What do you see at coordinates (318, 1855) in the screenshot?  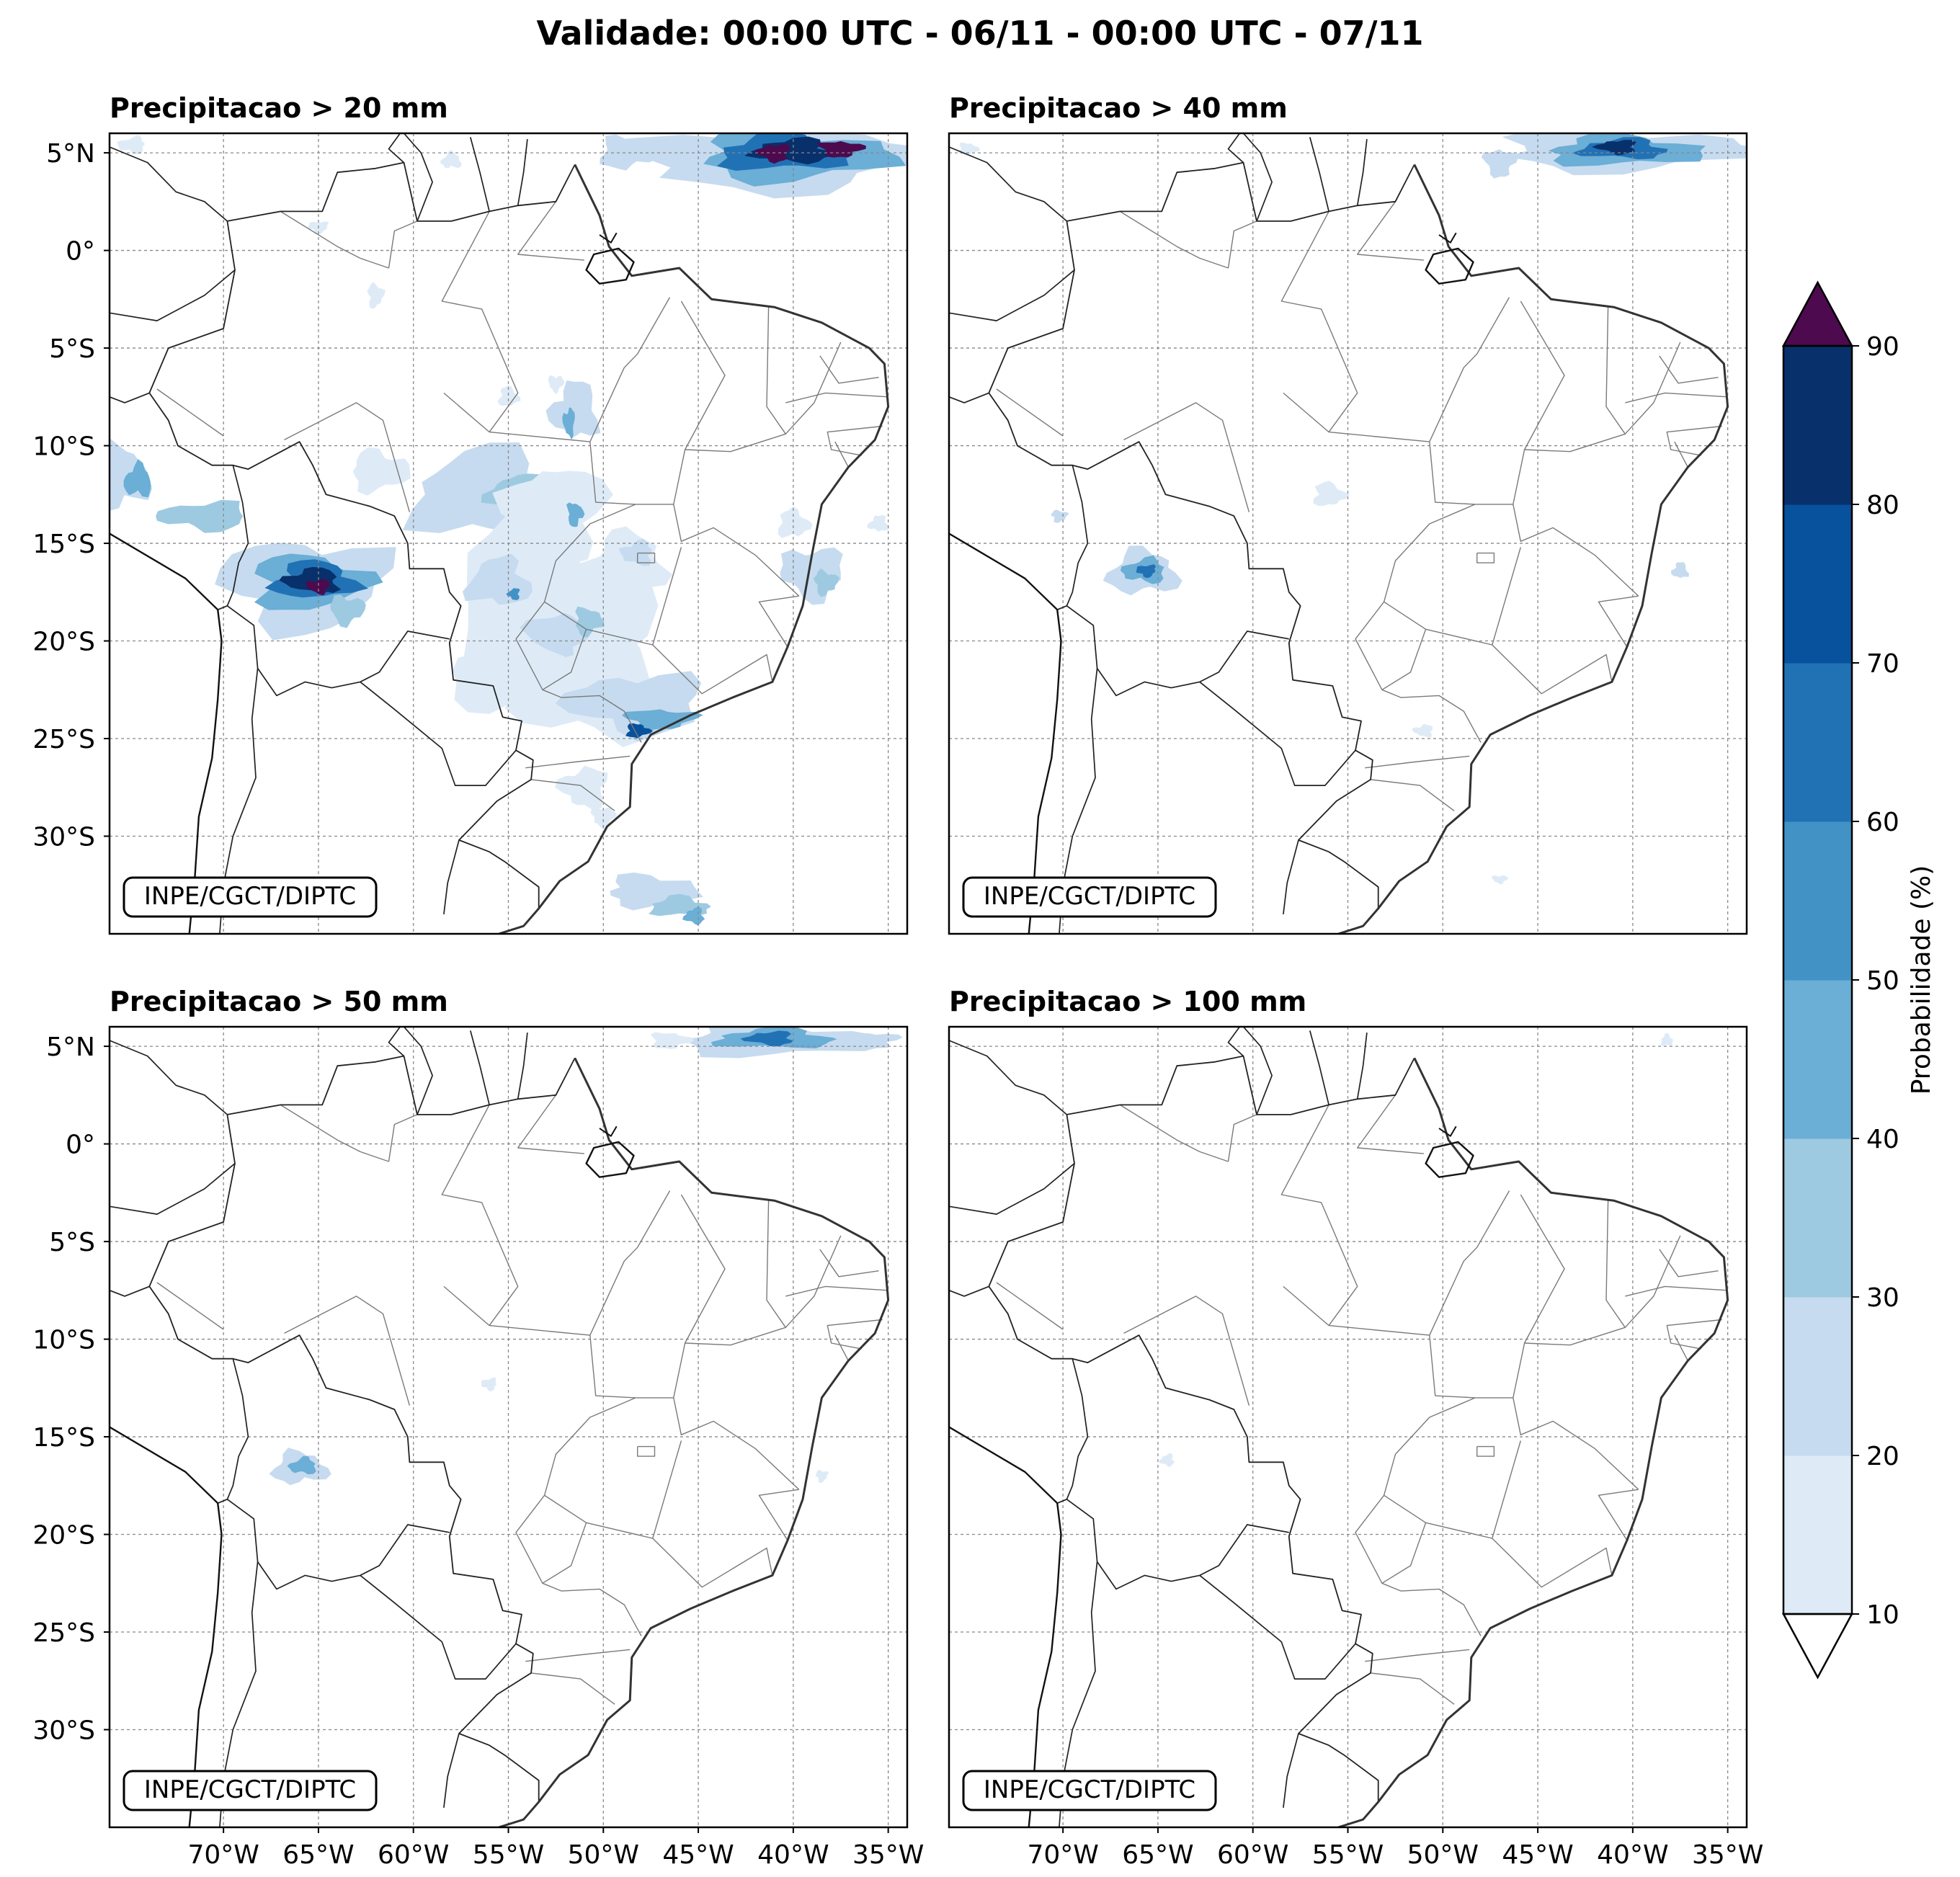 I see `lon-tick-label: 65°W` at bounding box center [318, 1855].